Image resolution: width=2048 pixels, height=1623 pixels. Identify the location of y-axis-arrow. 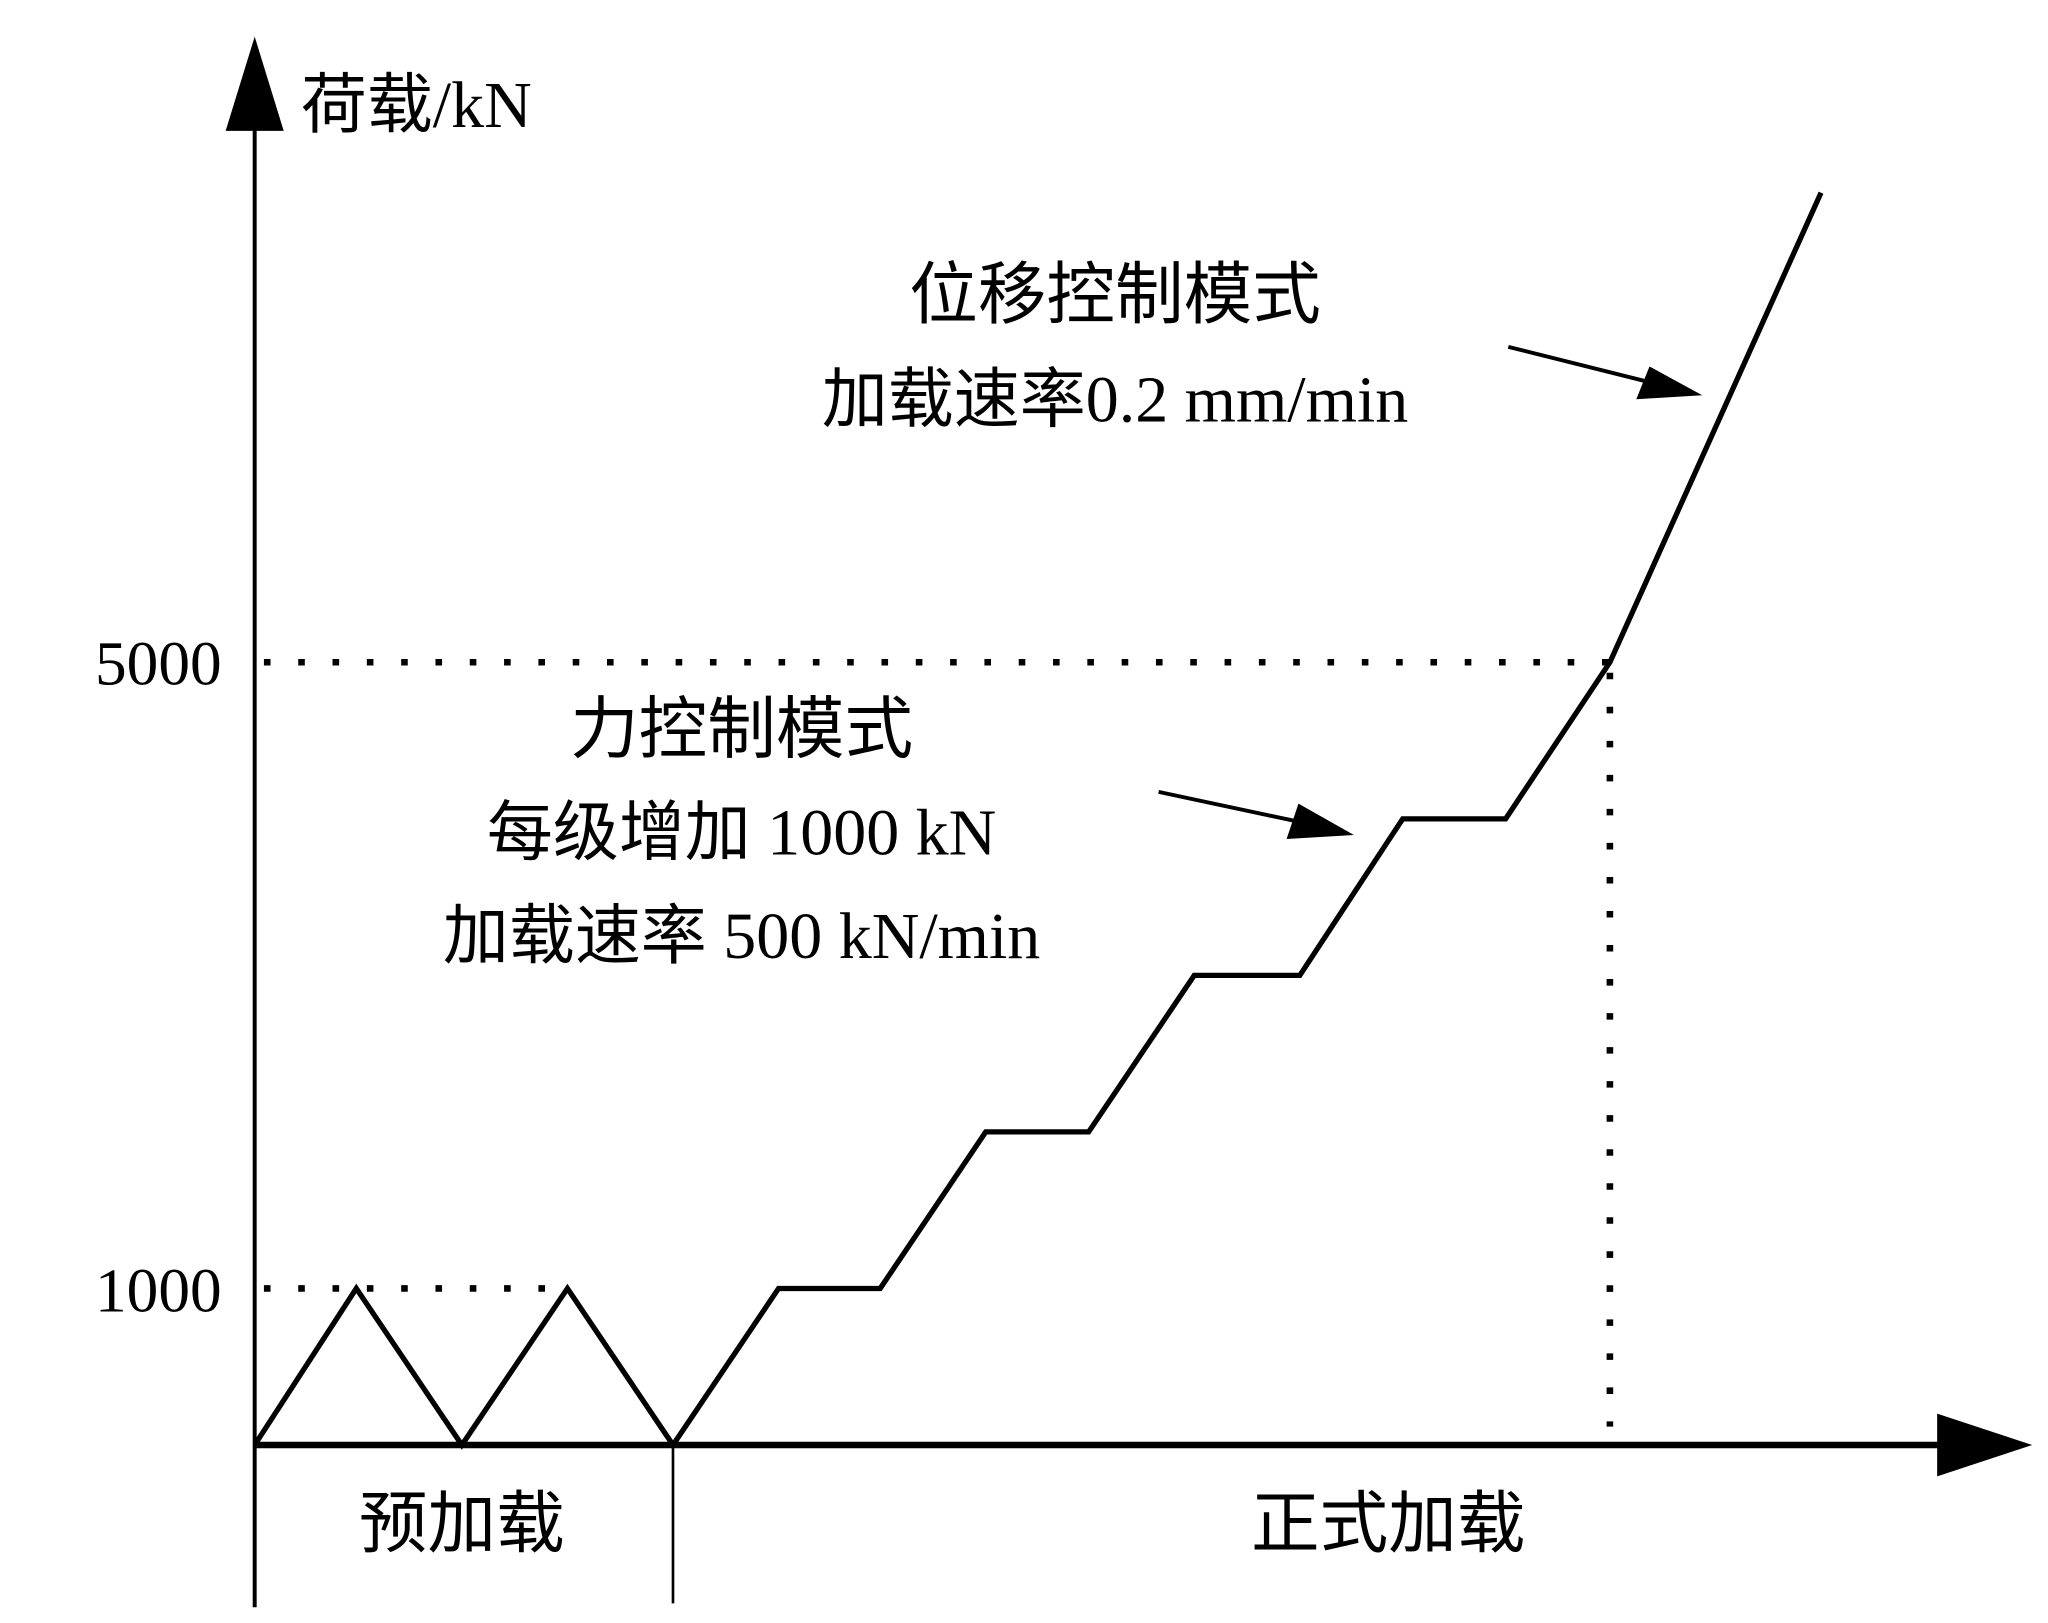
(254, 83).